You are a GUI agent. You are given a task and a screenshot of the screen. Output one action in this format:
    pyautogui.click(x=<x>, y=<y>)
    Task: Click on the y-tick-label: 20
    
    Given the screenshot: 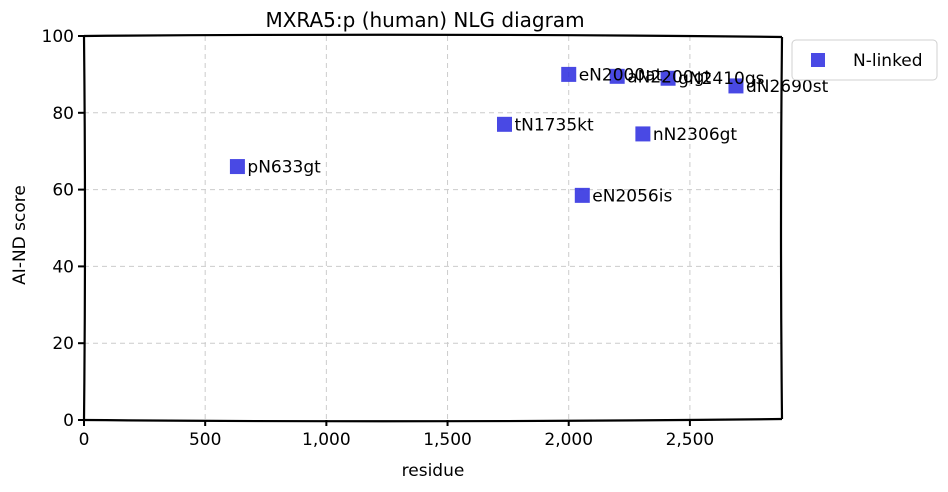 What is the action you would take?
    pyautogui.click(x=63, y=344)
    